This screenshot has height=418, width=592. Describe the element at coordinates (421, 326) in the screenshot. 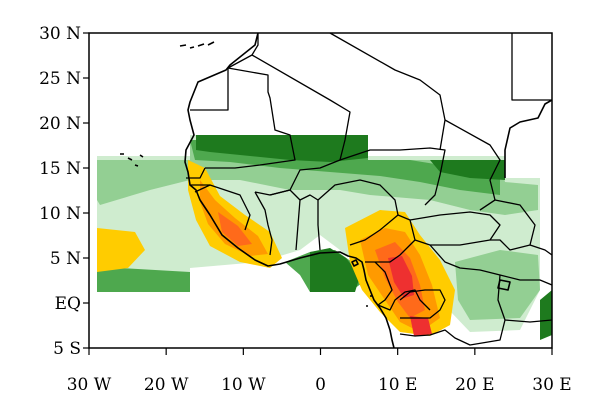

I see `red-south-core-region` at that location.